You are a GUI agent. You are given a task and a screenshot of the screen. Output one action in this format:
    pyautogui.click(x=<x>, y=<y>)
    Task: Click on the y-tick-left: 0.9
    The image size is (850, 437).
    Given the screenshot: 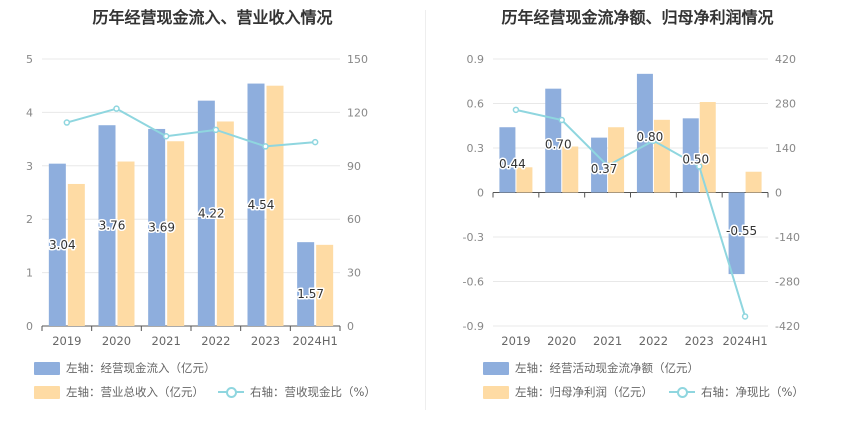 What is the action you would take?
    pyautogui.click(x=476, y=59)
    